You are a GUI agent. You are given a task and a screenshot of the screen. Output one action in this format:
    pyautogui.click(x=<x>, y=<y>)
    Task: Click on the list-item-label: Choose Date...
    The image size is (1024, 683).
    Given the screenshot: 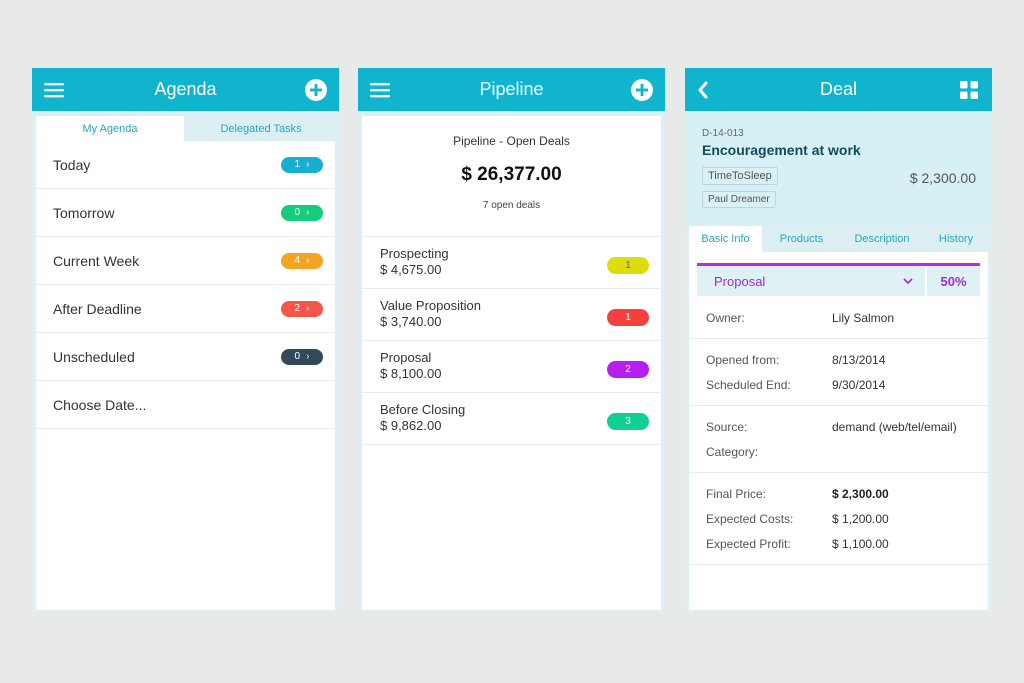 What is the action you would take?
    pyautogui.click(x=100, y=404)
    